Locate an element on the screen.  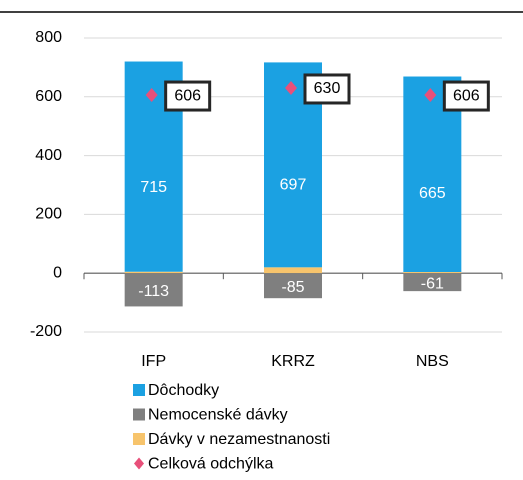
data-label: 697 is located at coordinates (293, 185).